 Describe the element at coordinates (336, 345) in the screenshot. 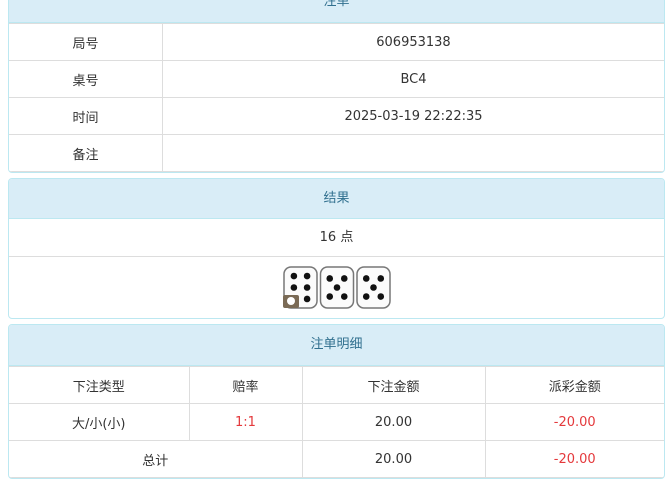

I see `panel-title: 注单明细` at that location.